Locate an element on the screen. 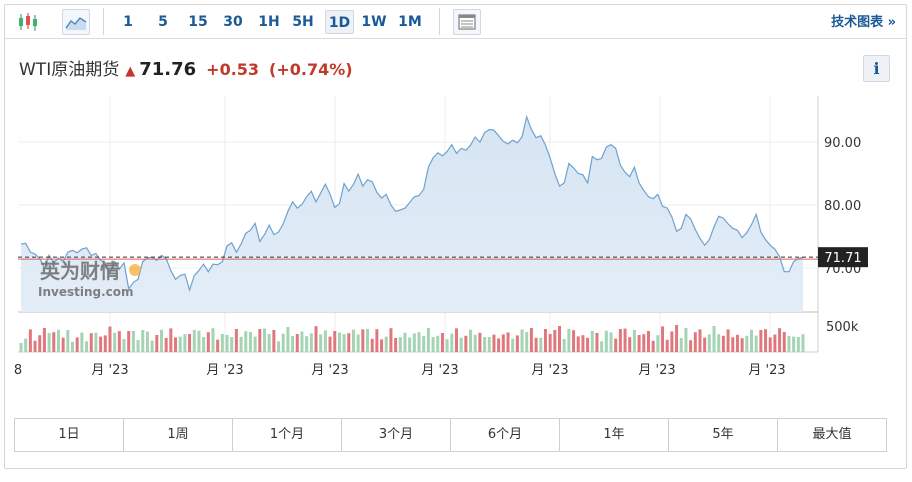 The image size is (912, 482). period-30: 30 is located at coordinates (233, 22).